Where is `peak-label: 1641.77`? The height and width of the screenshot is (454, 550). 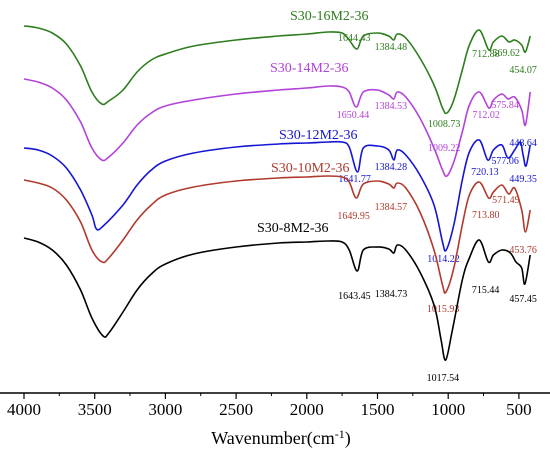
peak-label: 1641.77 is located at coordinates (354, 179).